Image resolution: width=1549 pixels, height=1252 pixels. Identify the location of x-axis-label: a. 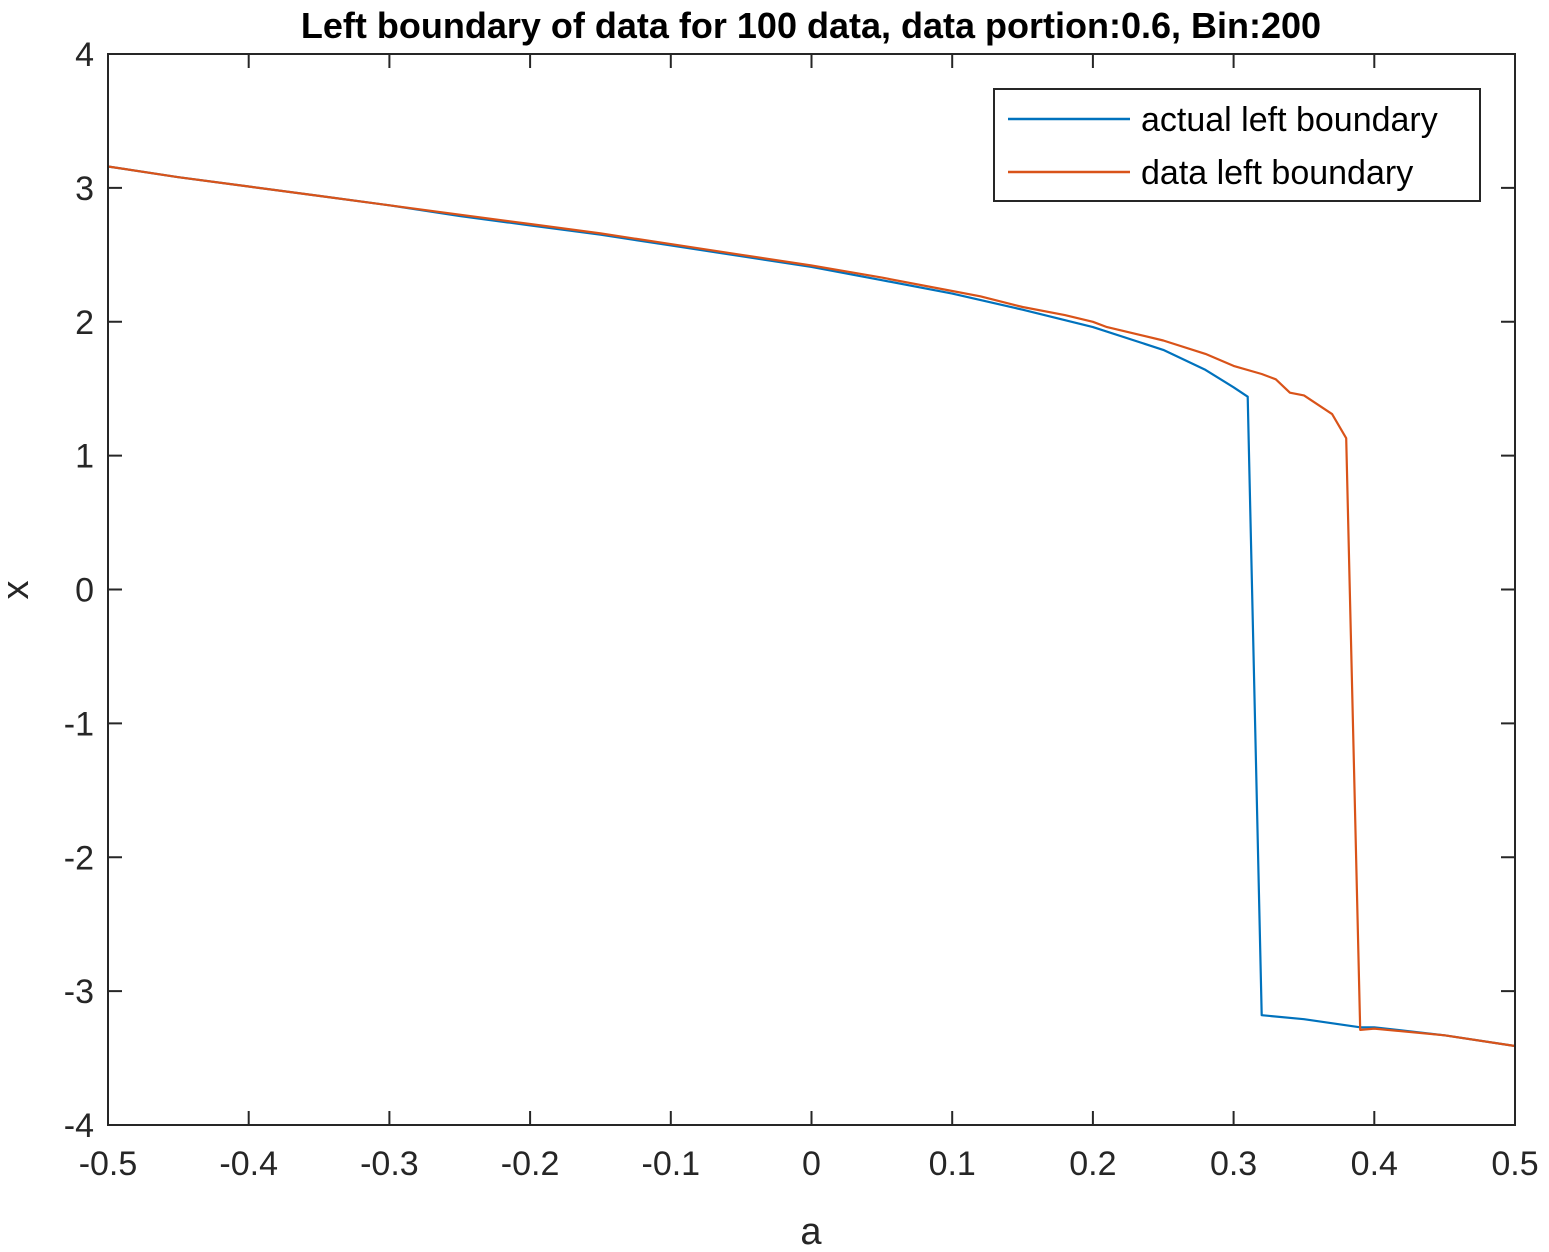
(811, 1231).